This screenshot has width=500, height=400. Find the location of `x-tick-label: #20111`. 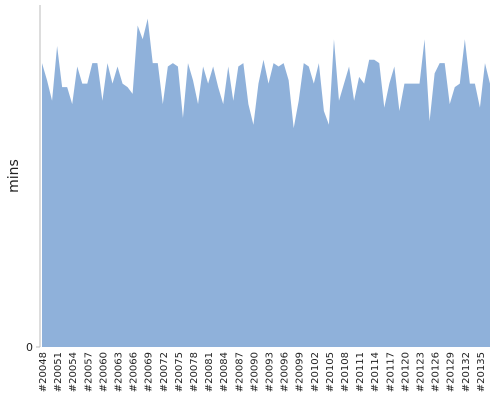

x-tick-label: #20111 is located at coordinates (360, 372).